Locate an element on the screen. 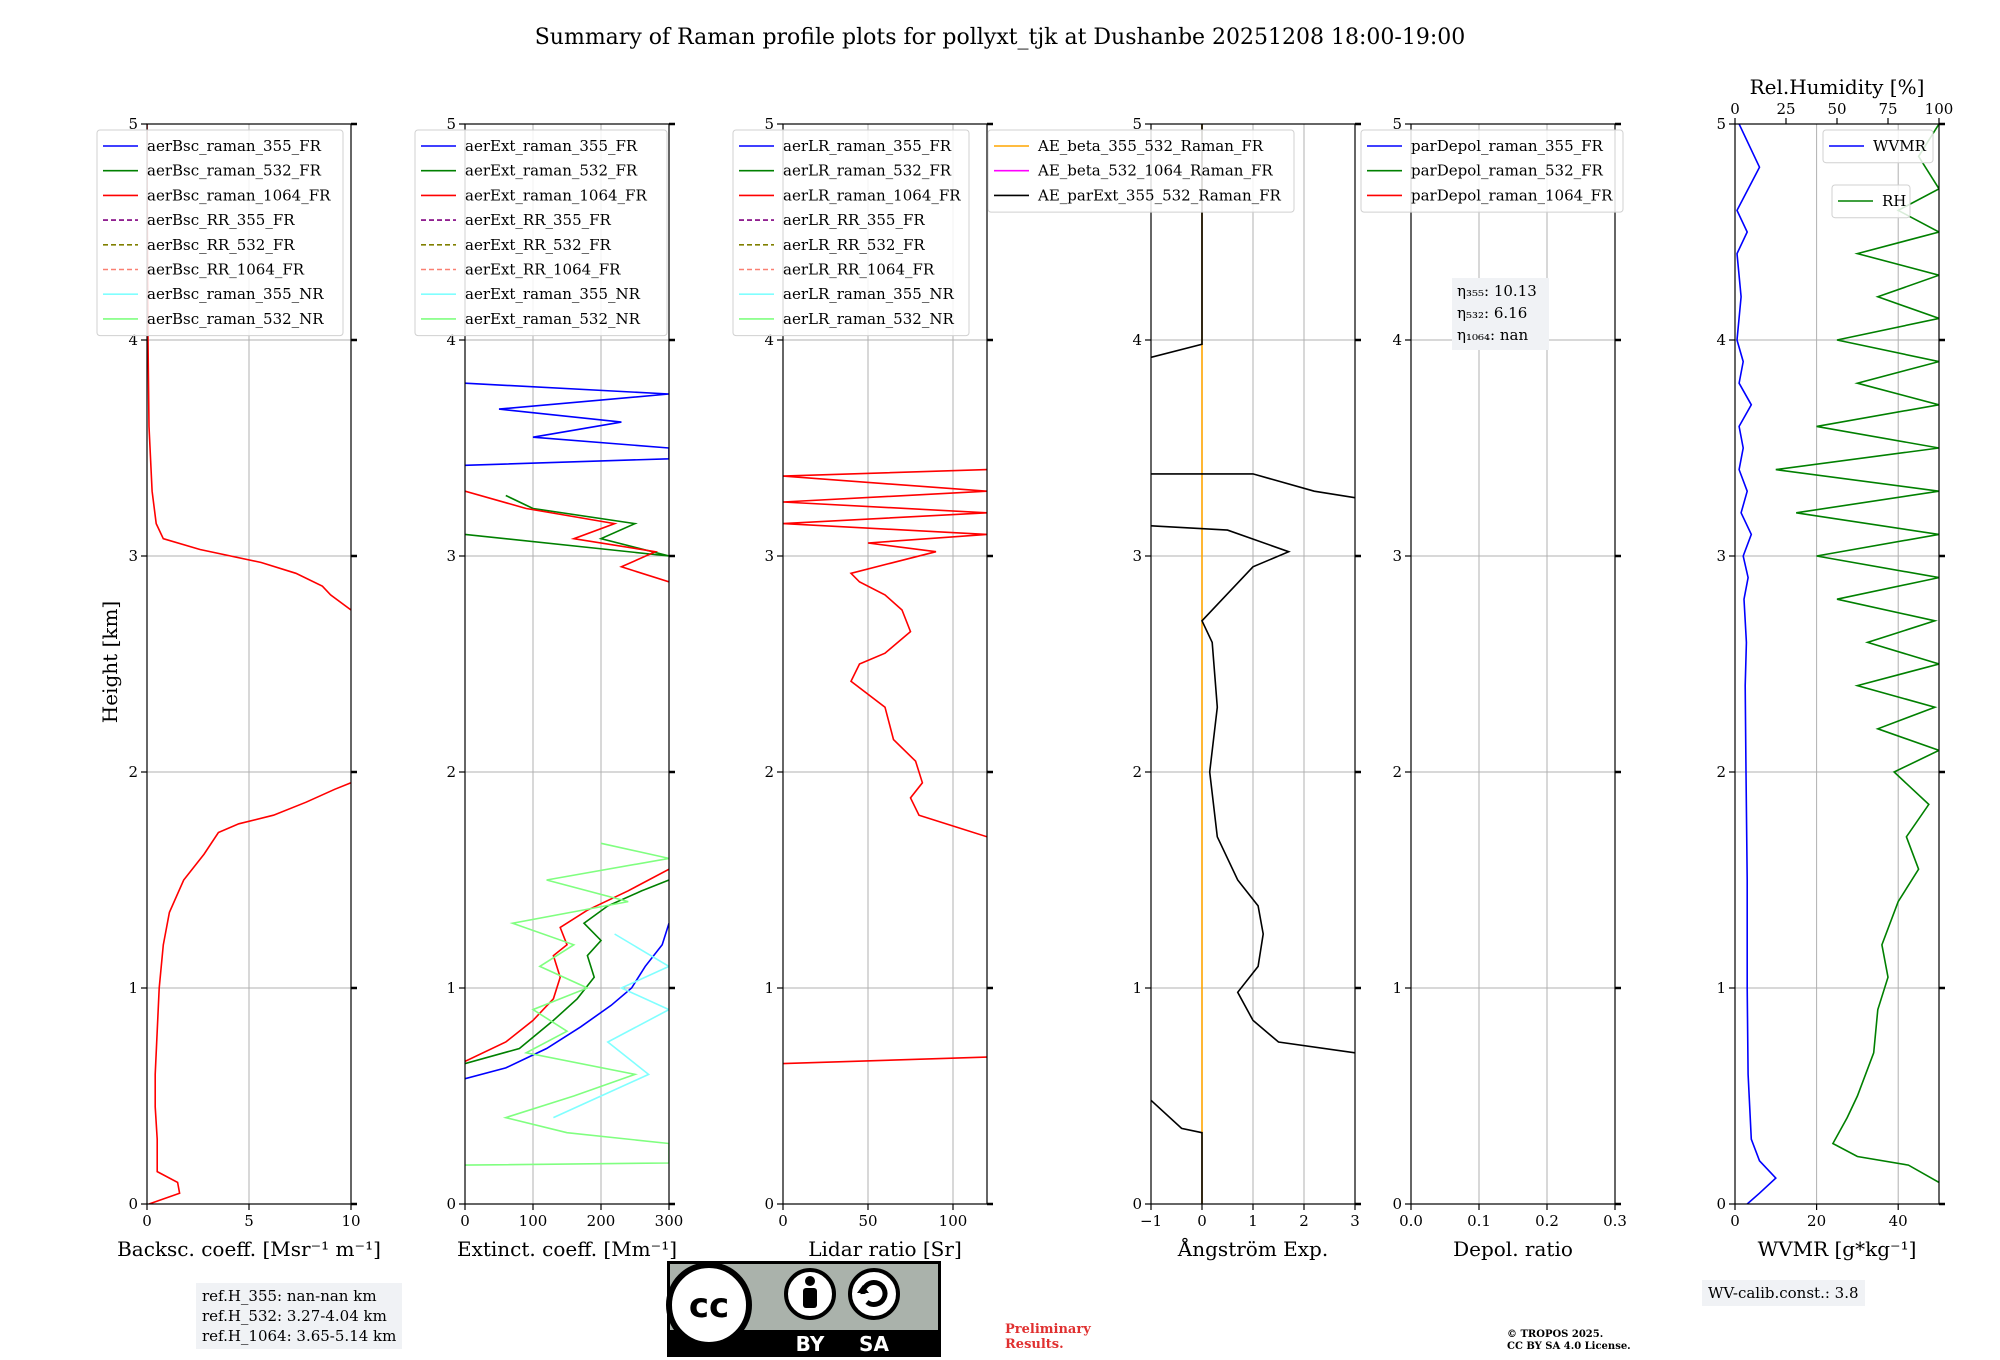 The height and width of the screenshot is (1360, 2000). series-line-aerExt_raman_532_FR_upper is located at coordinates (567, 525).